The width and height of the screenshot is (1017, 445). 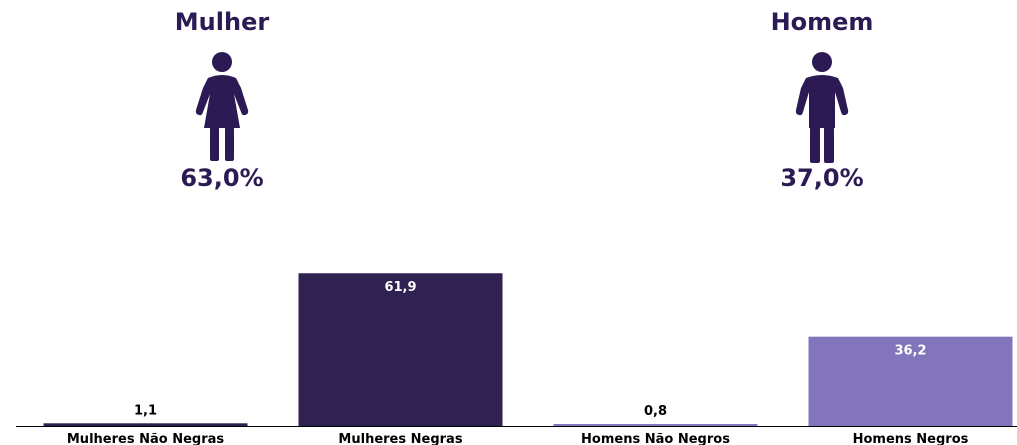 What do you see at coordinates (911, 438) in the screenshot?
I see `category-label-3: Homens Negros` at bounding box center [911, 438].